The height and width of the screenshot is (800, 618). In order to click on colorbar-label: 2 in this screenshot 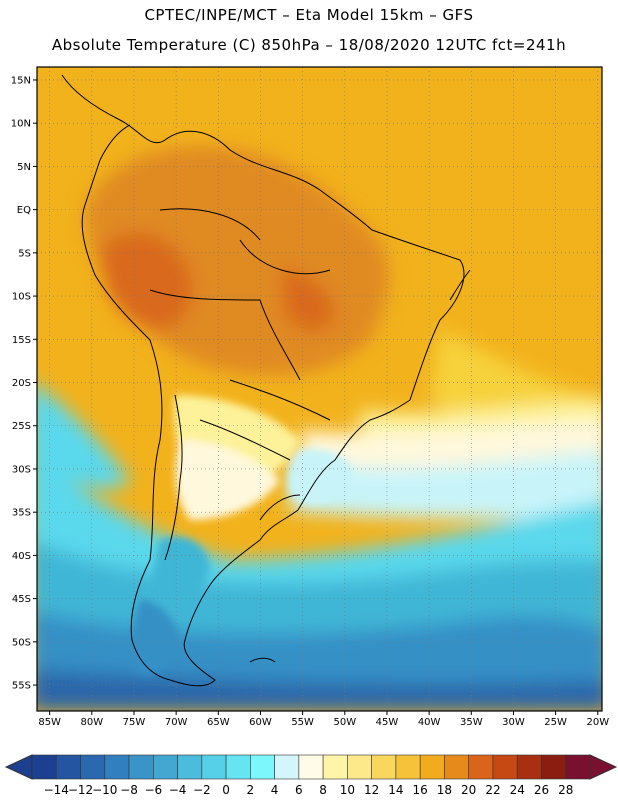, I will do `click(251, 790)`.